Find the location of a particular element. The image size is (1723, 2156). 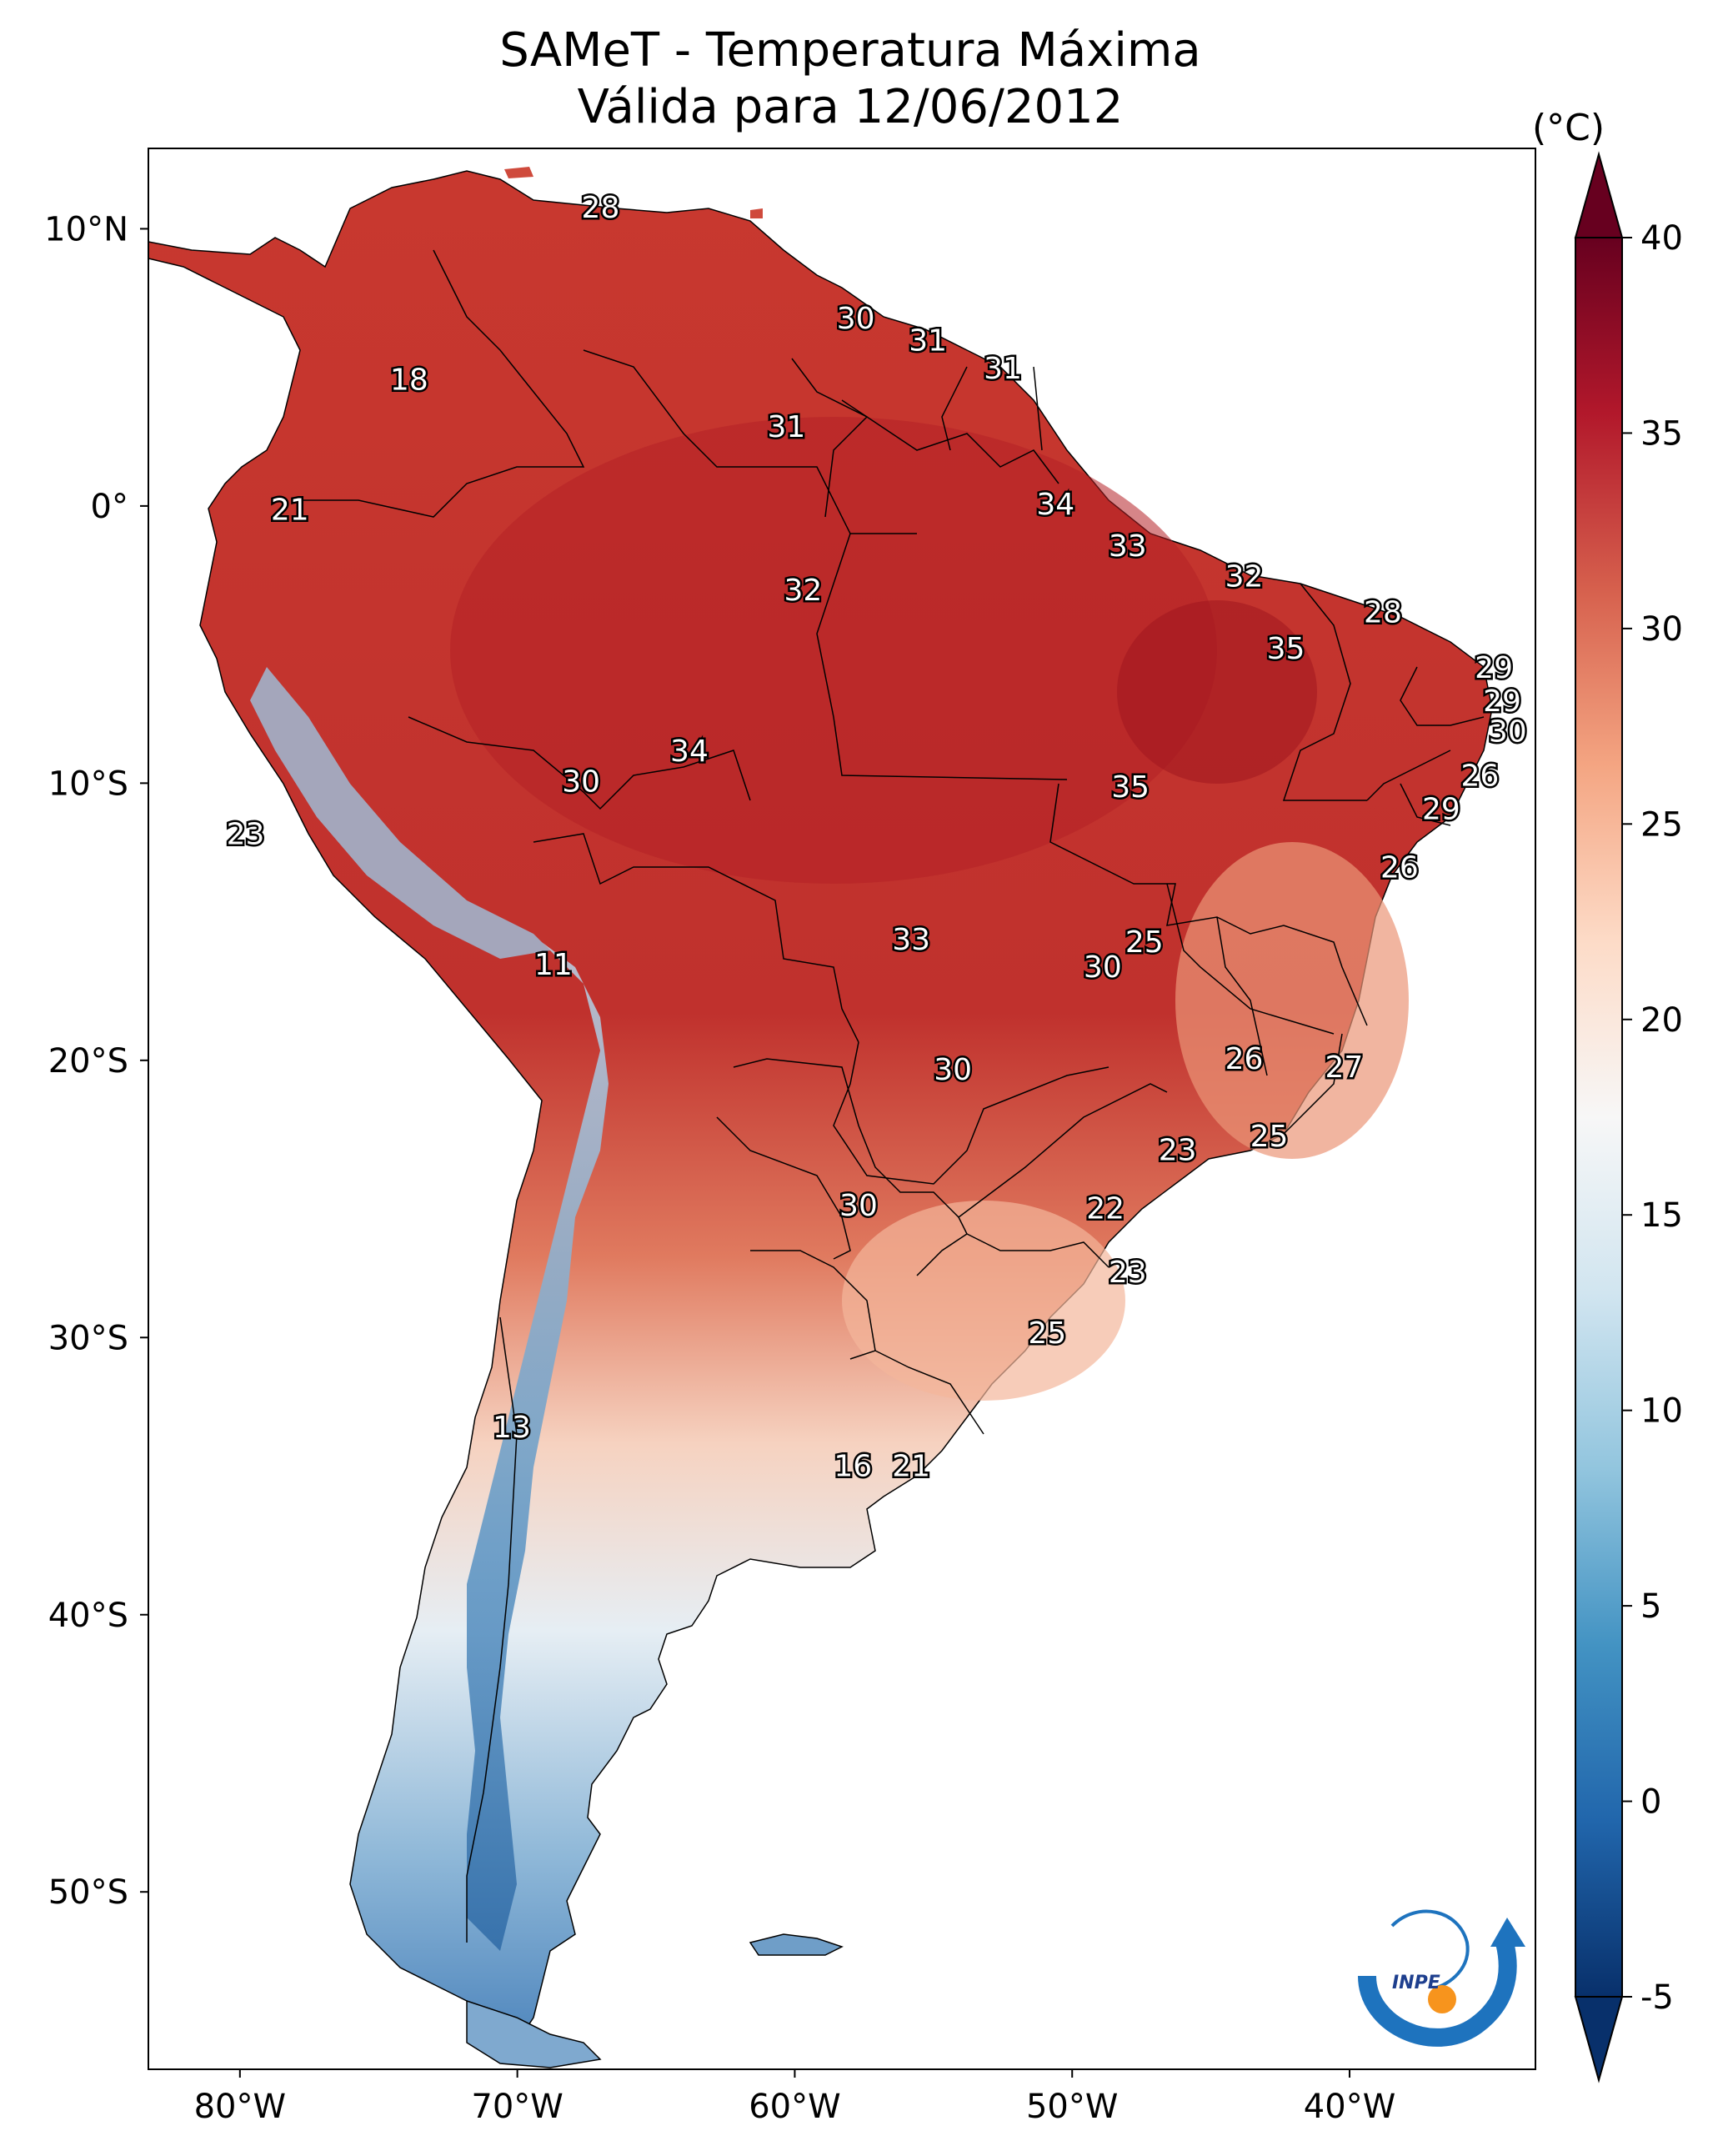

temperature-label: 13 is located at coordinates (512, 1428).